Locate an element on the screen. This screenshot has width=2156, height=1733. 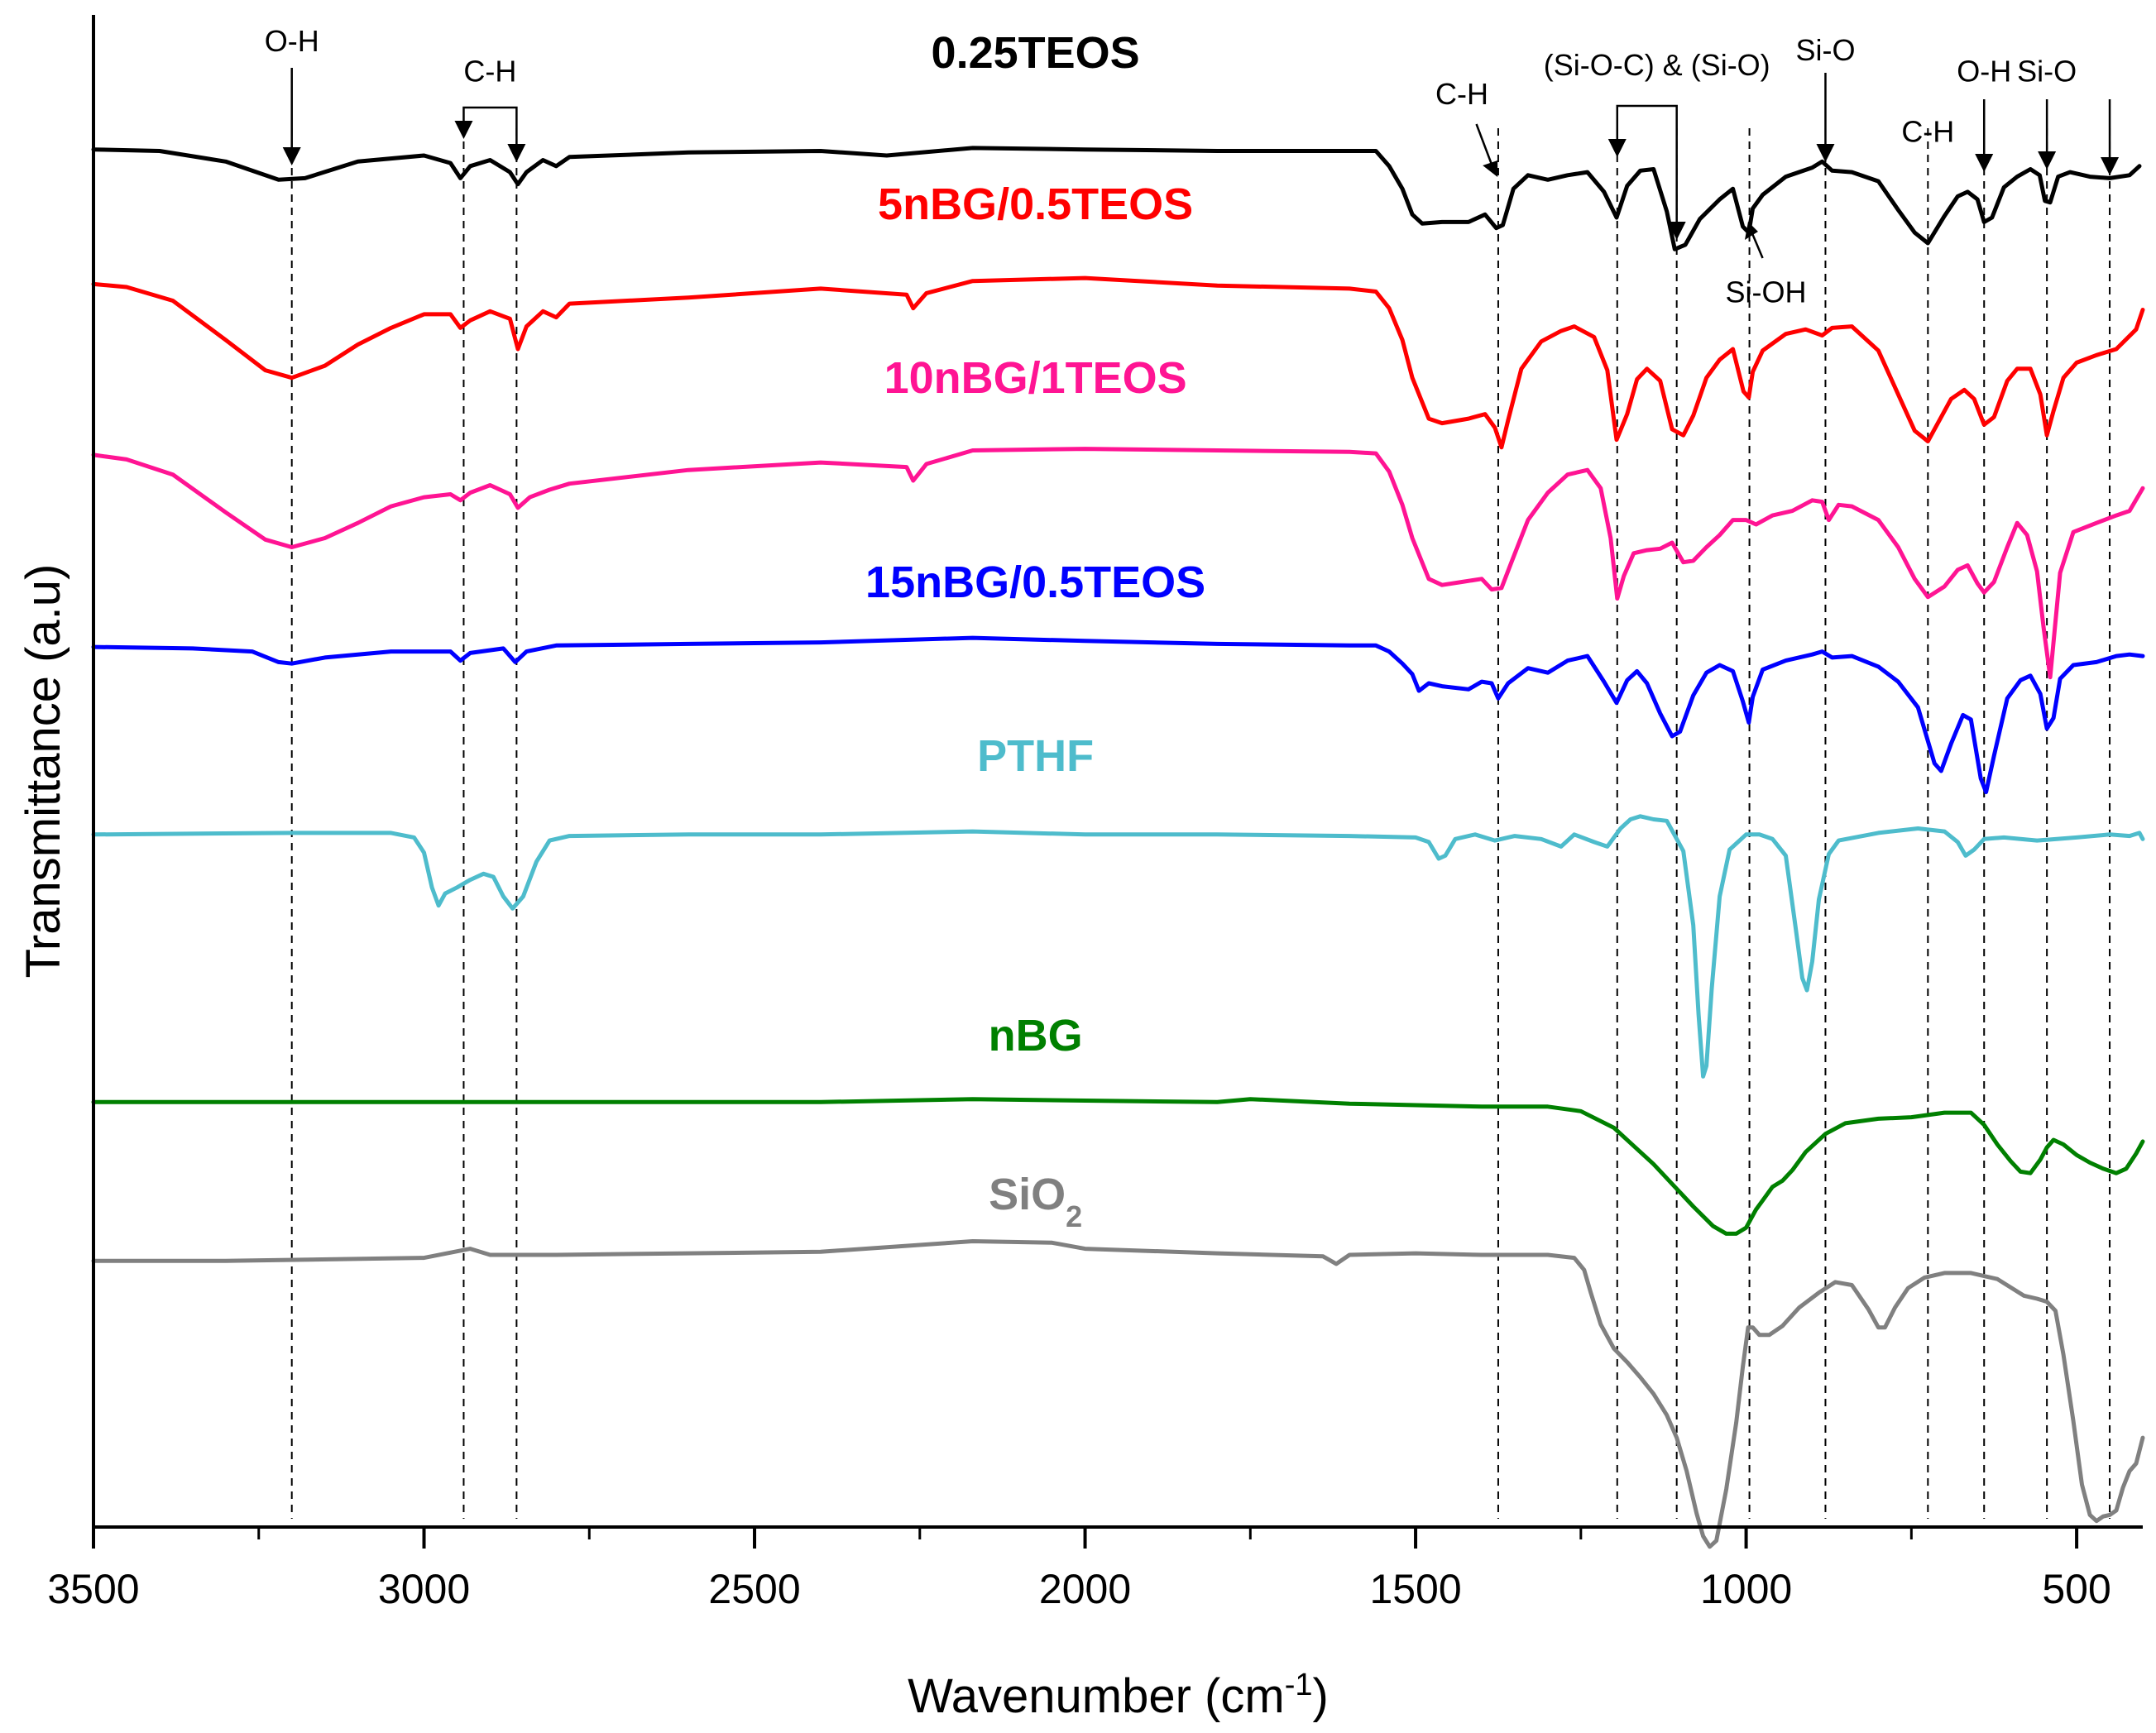
annotation-si-o-c-si-o: (Si-O-C) & (Si-O) is located at coordinates (1657, 65).